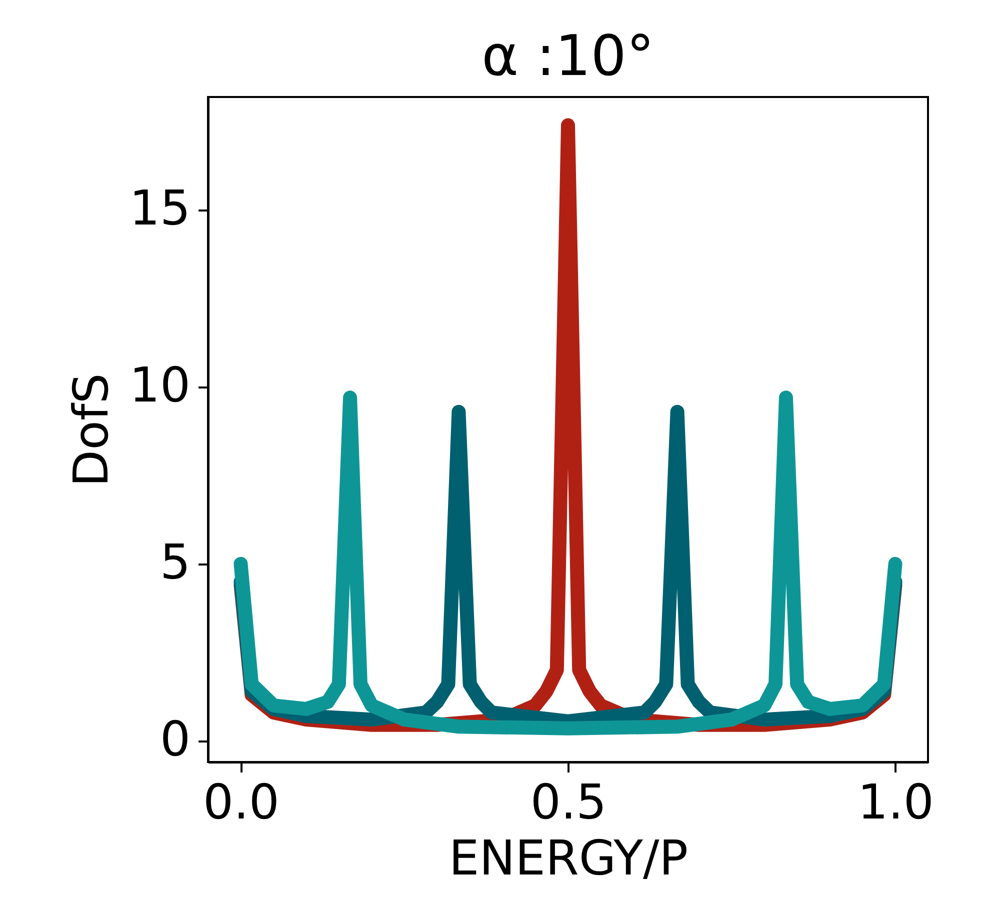 This screenshot has height=914, width=994. What do you see at coordinates (896, 802) in the screenshot?
I see `x-tick-label: 1.0` at bounding box center [896, 802].